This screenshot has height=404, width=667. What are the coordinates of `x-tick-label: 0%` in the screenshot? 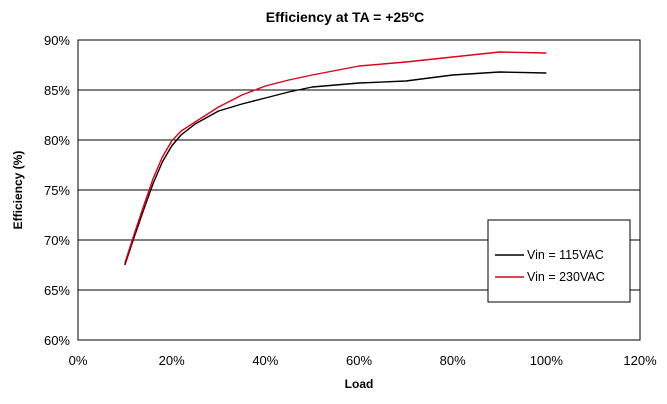 It's located at (78, 360).